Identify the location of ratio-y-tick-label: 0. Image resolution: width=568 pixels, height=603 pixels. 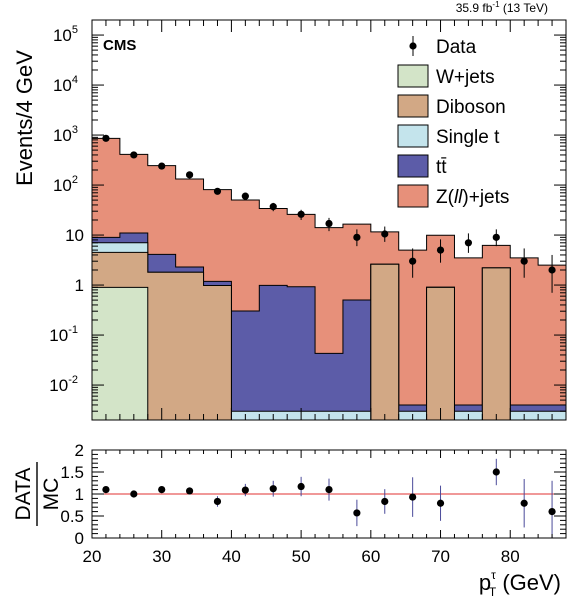
(79, 538).